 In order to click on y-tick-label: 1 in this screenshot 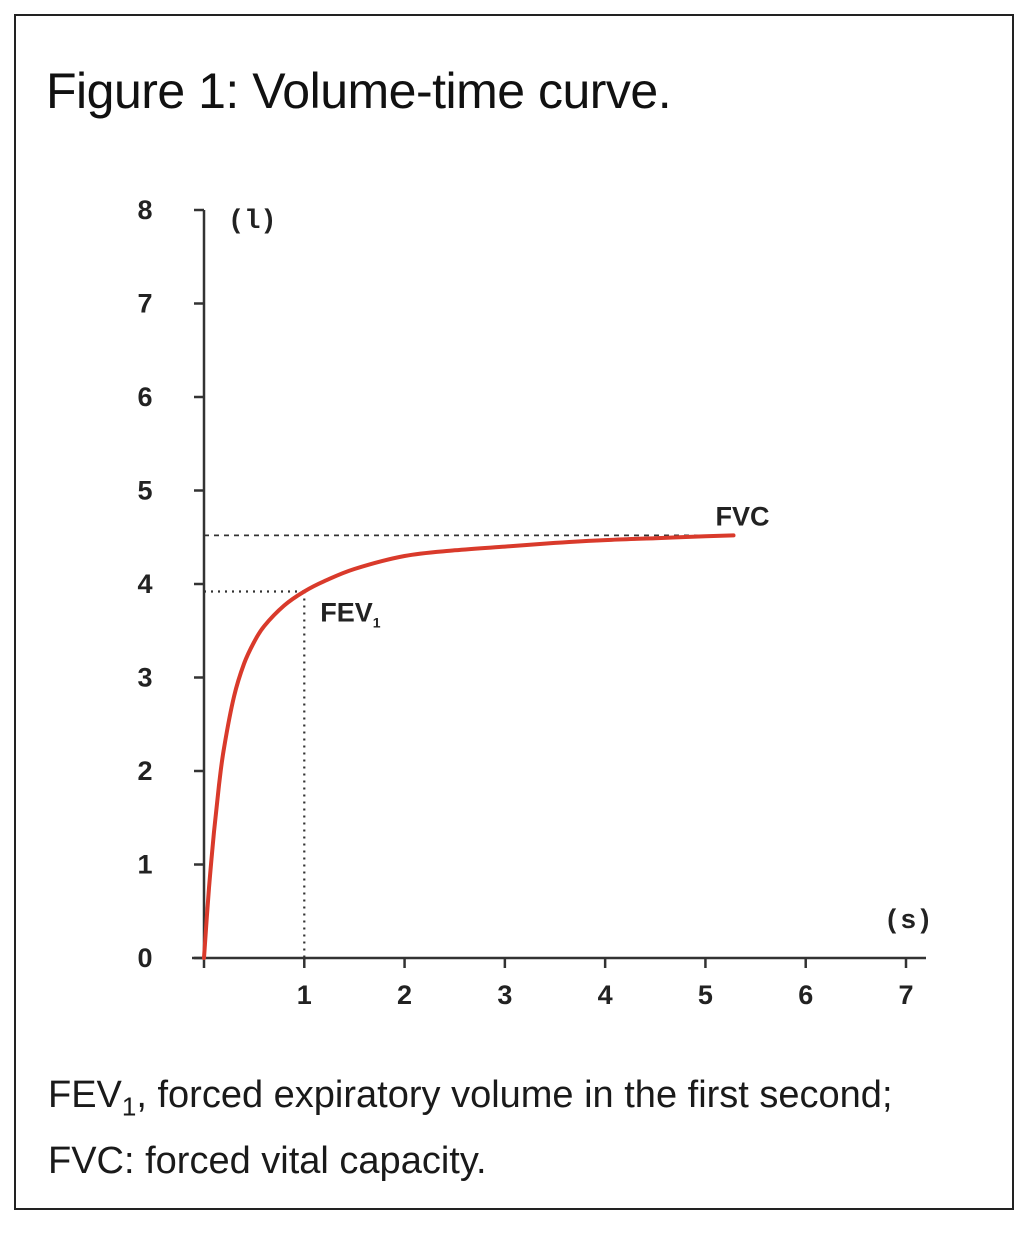, I will do `click(144, 865)`.